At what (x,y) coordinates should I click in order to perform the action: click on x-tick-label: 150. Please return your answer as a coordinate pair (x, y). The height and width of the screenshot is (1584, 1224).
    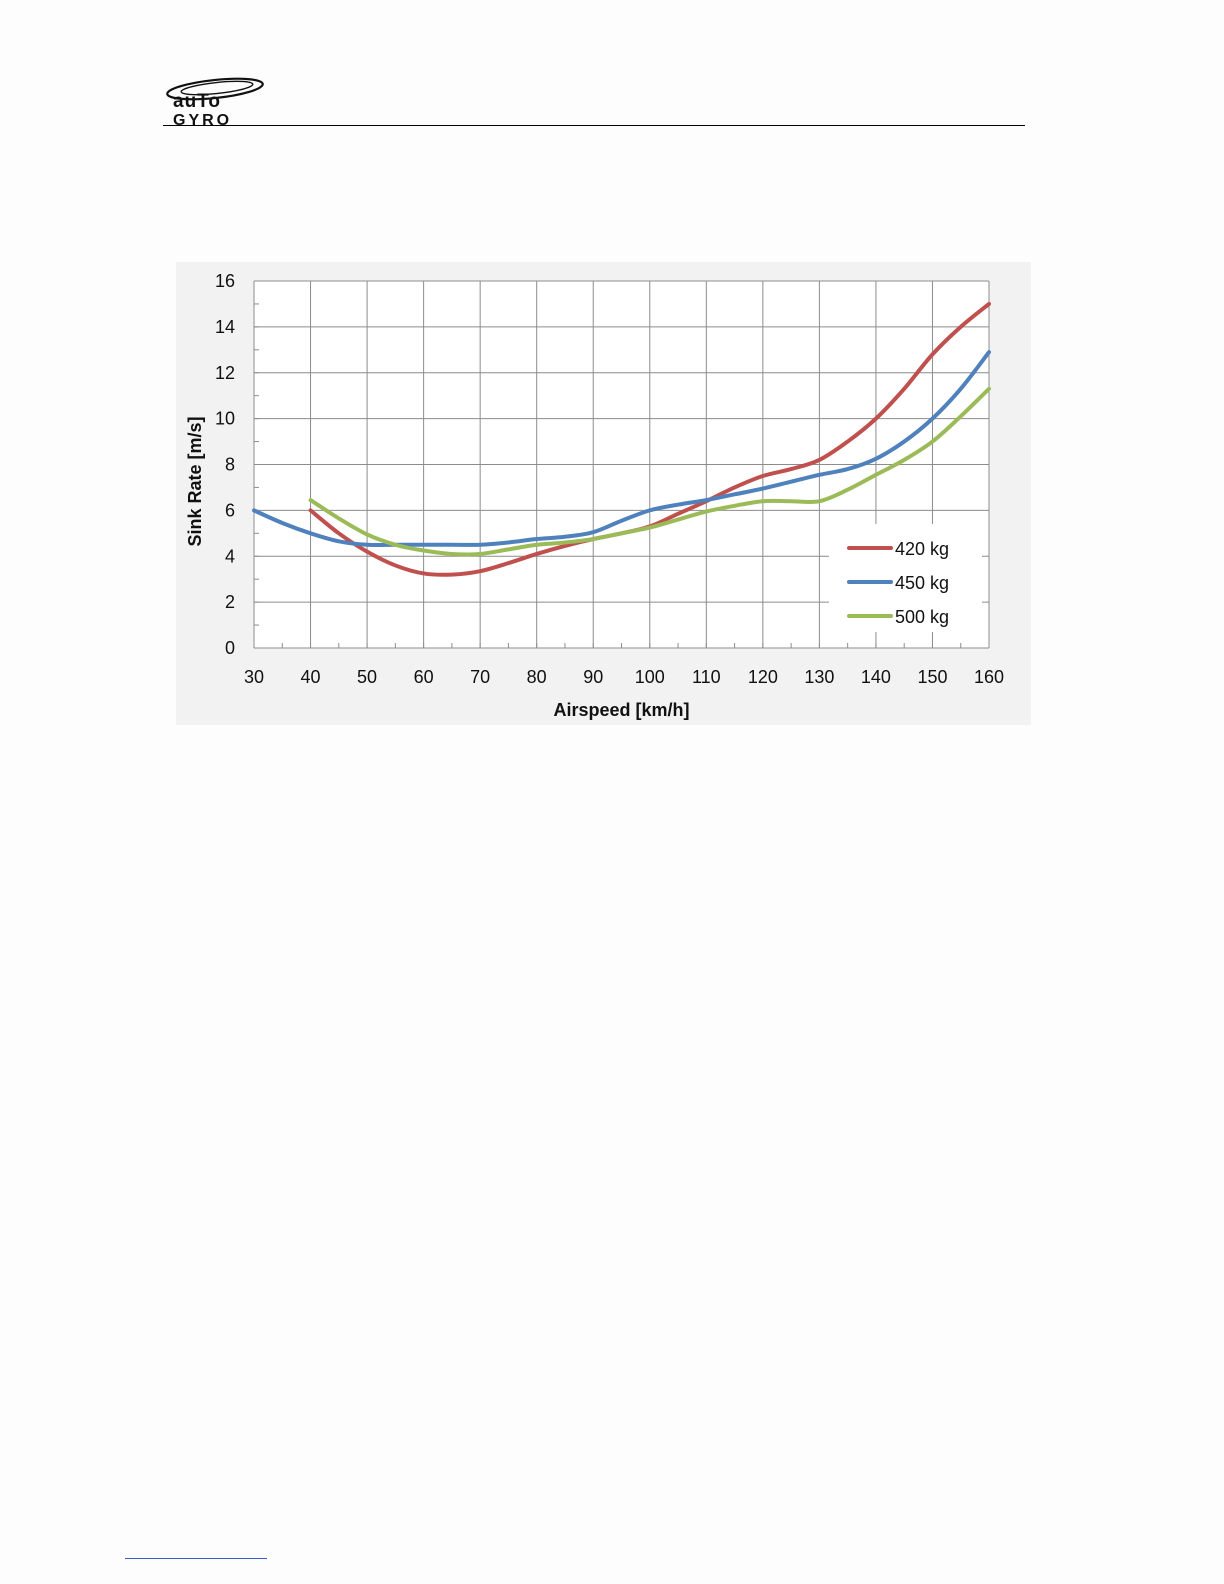
    Looking at the image, I should click on (932, 677).